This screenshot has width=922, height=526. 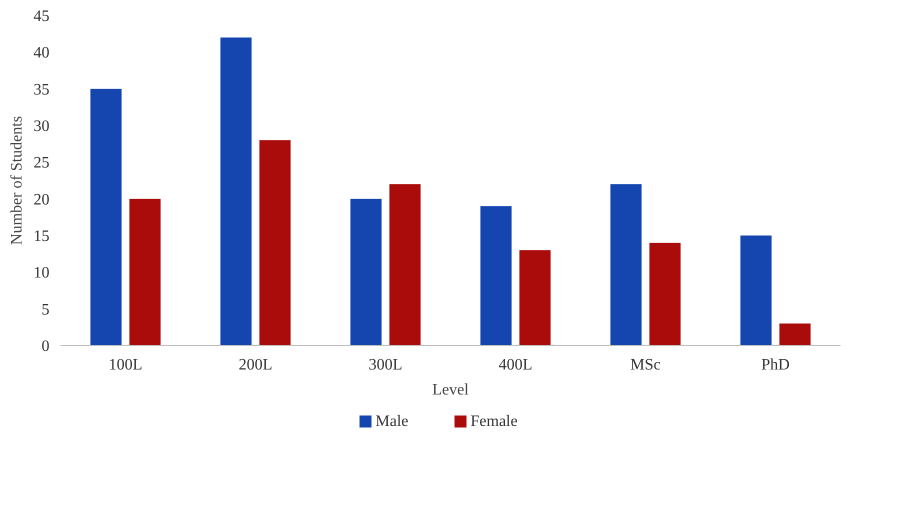 I want to click on y-tick-label: 40, so click(x=42, y=53).